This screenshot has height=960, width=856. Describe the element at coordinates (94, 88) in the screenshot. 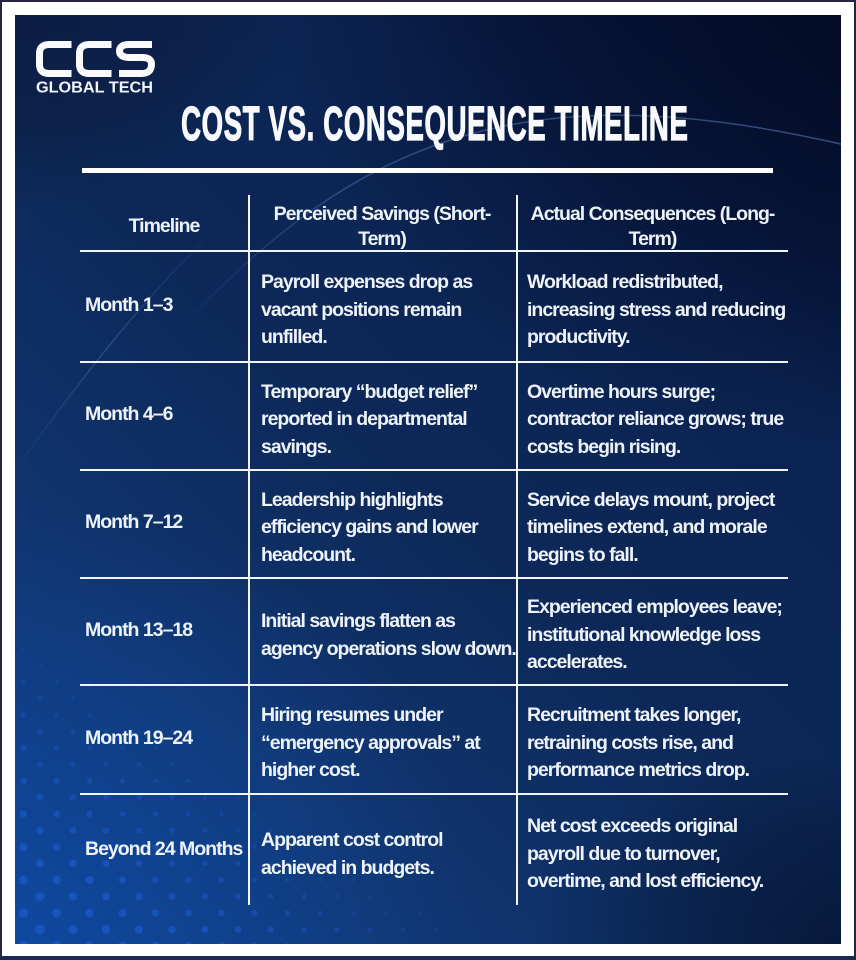

I see `svg-text: GLOBAL TECH` at that location.